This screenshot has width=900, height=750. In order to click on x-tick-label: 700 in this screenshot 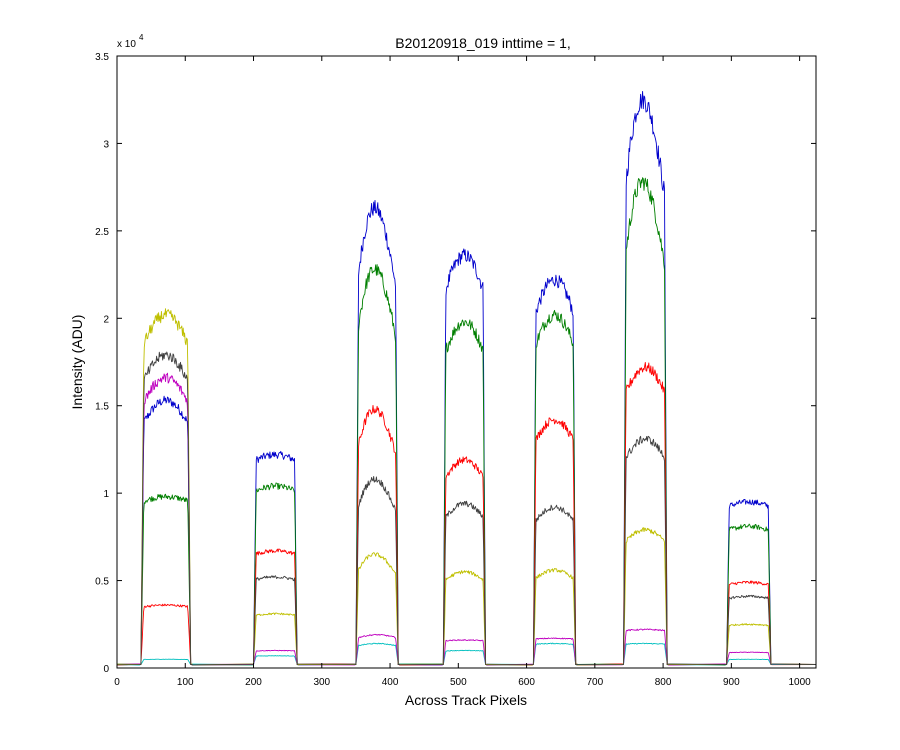, I will do `click(594, 682)`.